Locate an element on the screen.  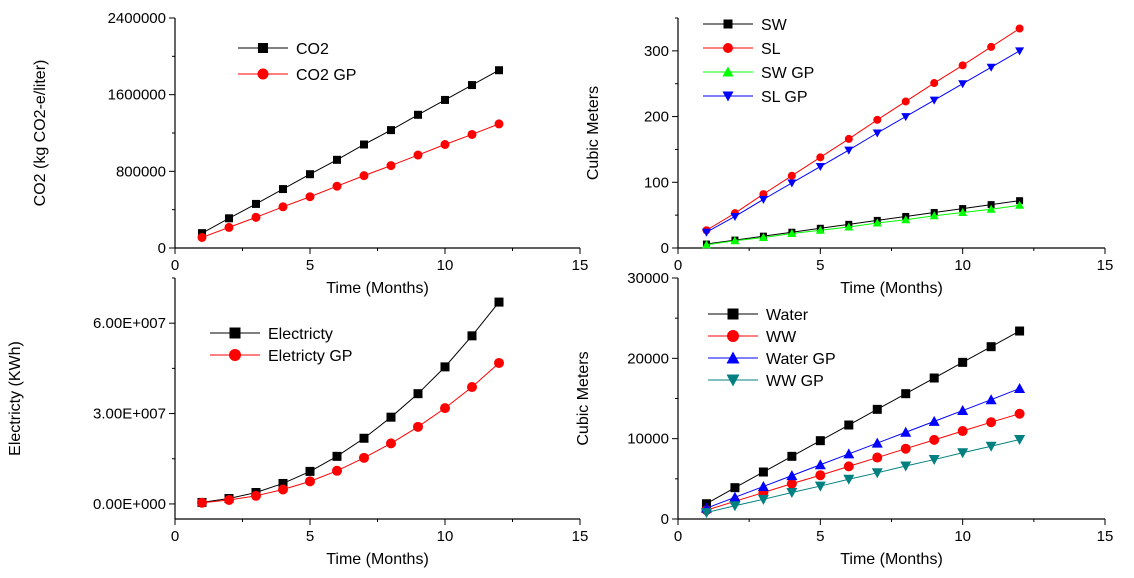
y-axis-label: Cubic Meters is located at coordinates (583, 398).